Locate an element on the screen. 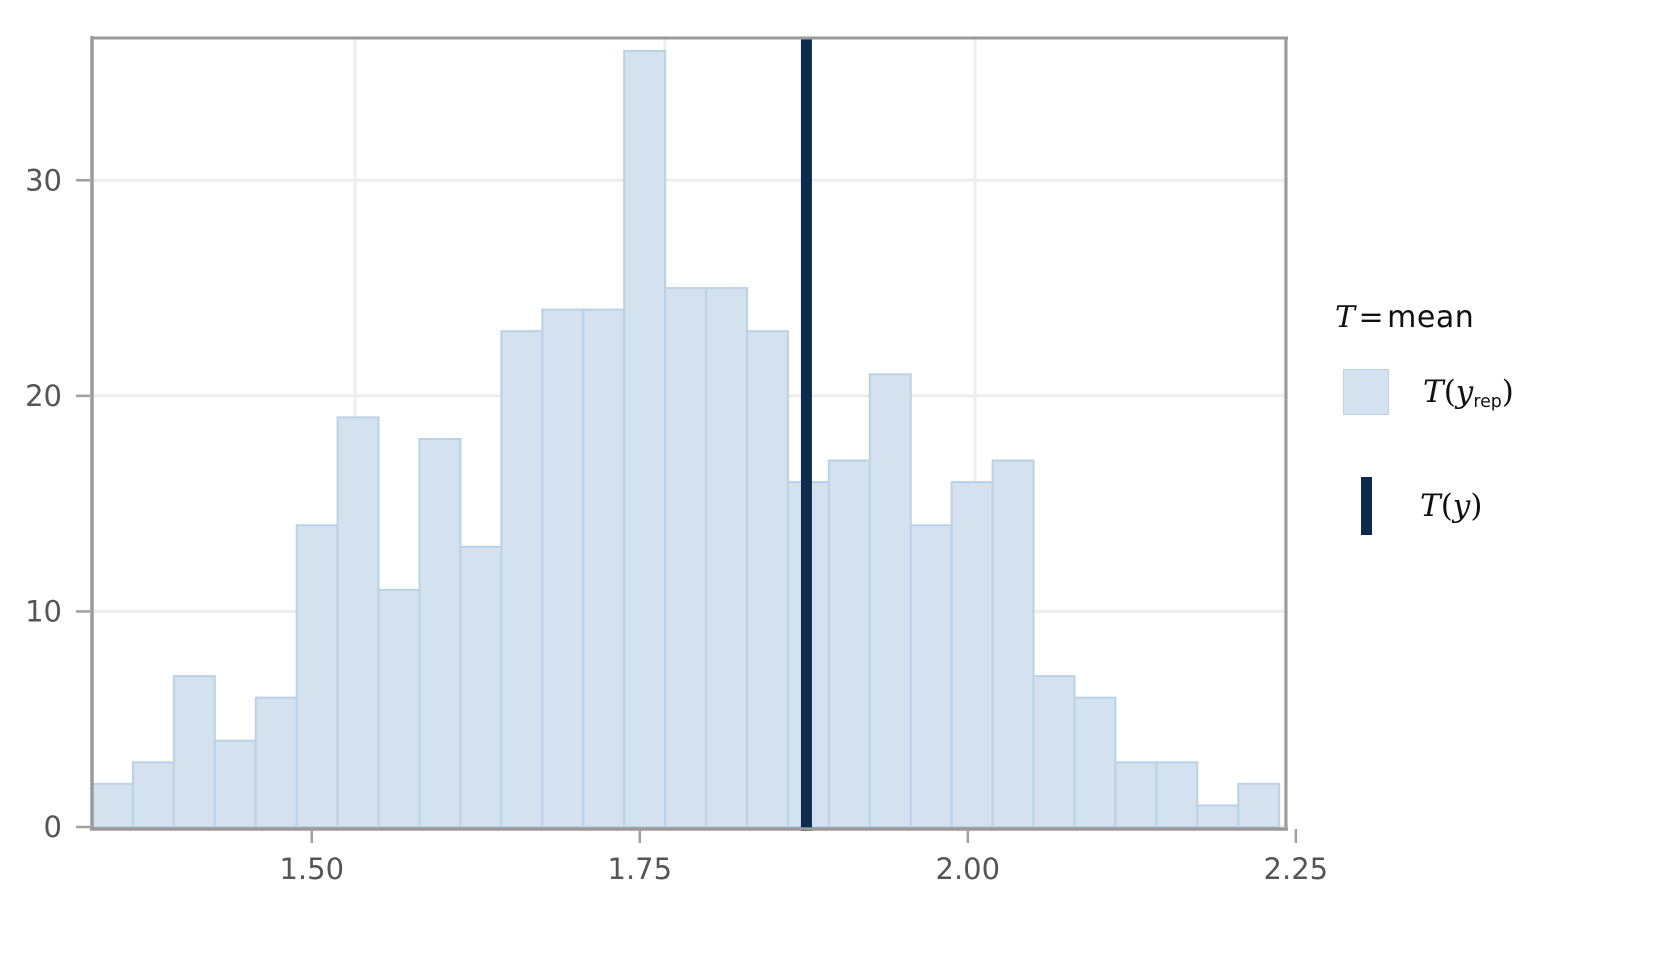 Image resolution: width=1680 pixels, height=960 pixels. legend-entry-observed: T(y) is located at coordinates (1495, 506).